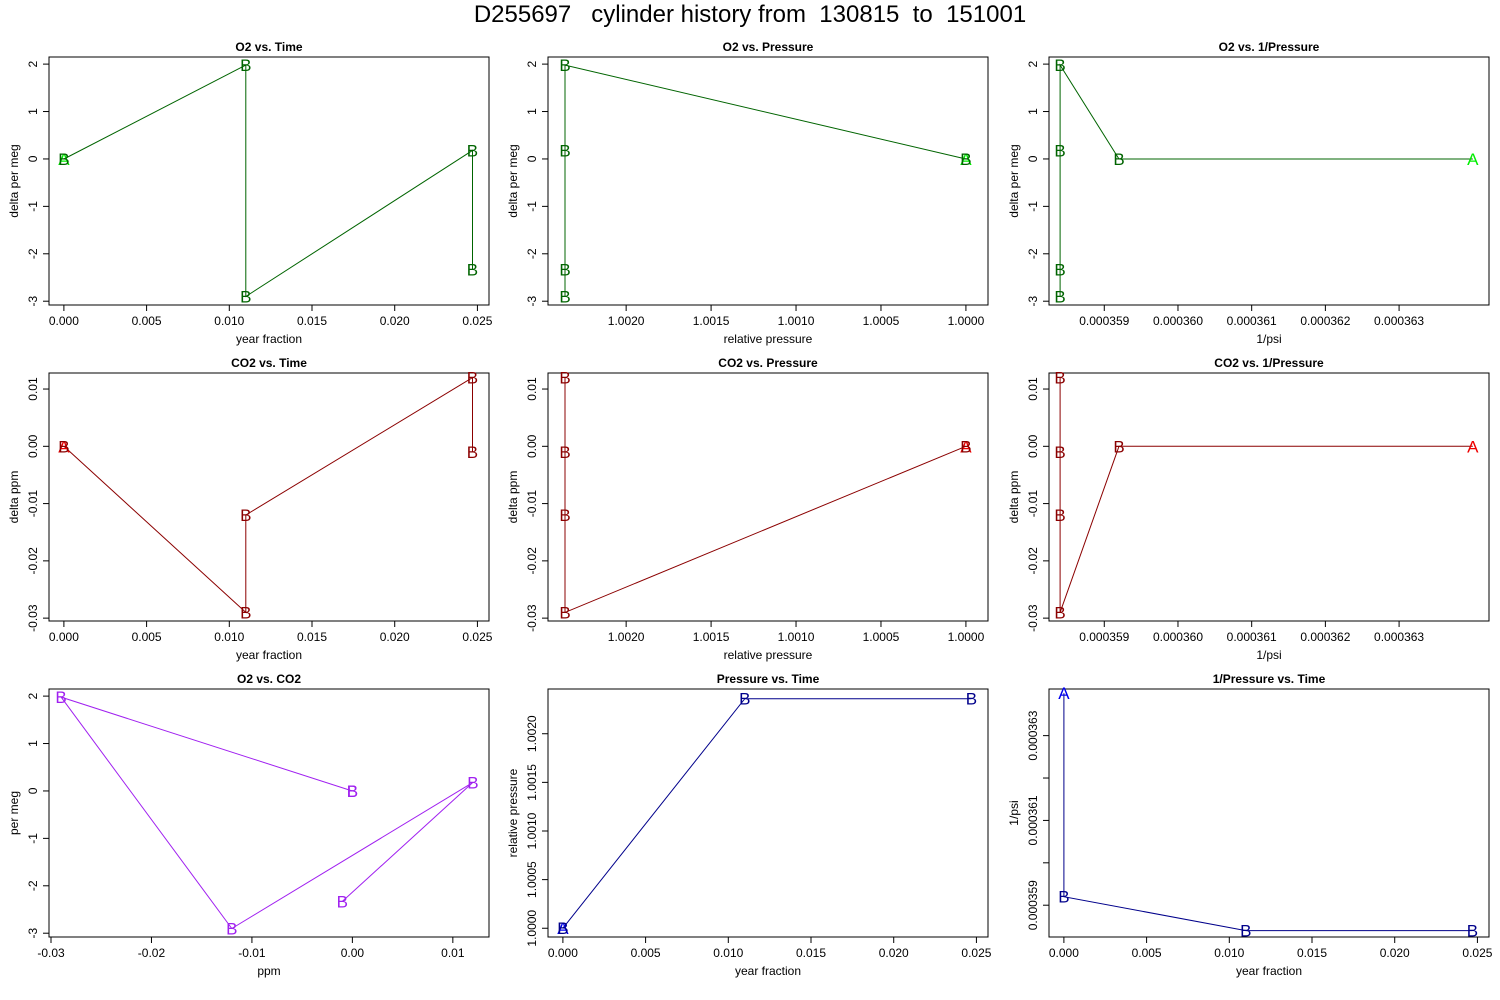 The height and width of the screenshot is (1000, 1500). Describe the element at coordinates (1033, 618) in the screenshot. I see `y-tick-label: -0.03` at that location.